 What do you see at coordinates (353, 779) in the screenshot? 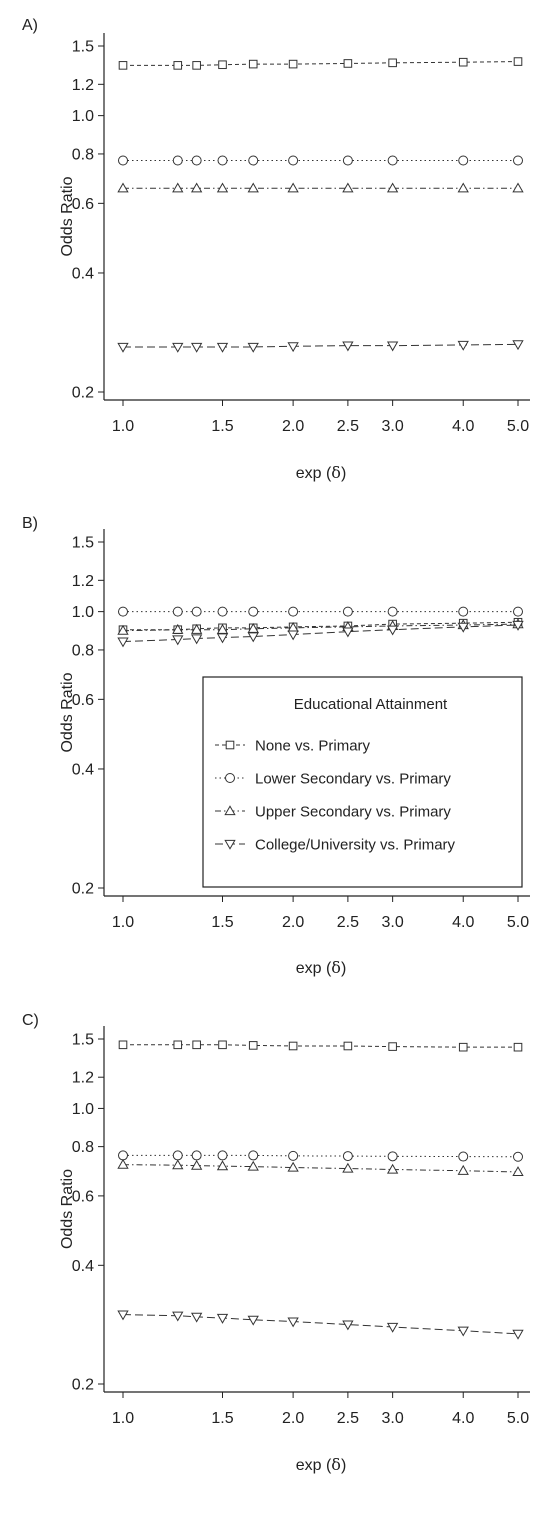
I see `legend-label: Lower Secondary vs. Primary` at bounding box center [353, 779].